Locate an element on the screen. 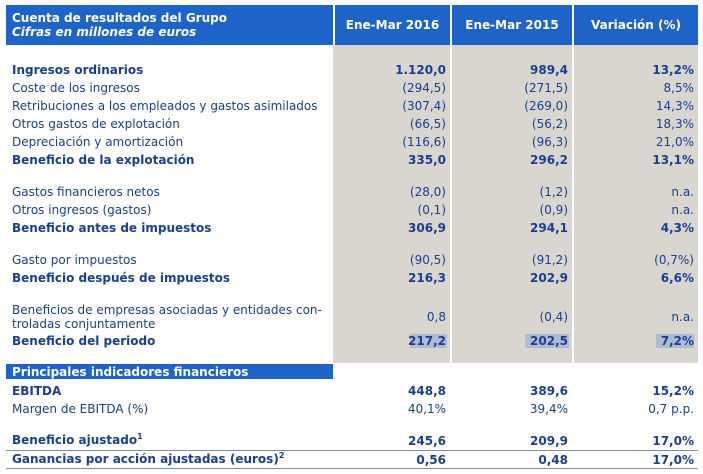  value-2016: 40,1% is located at coordinates (426, 409).